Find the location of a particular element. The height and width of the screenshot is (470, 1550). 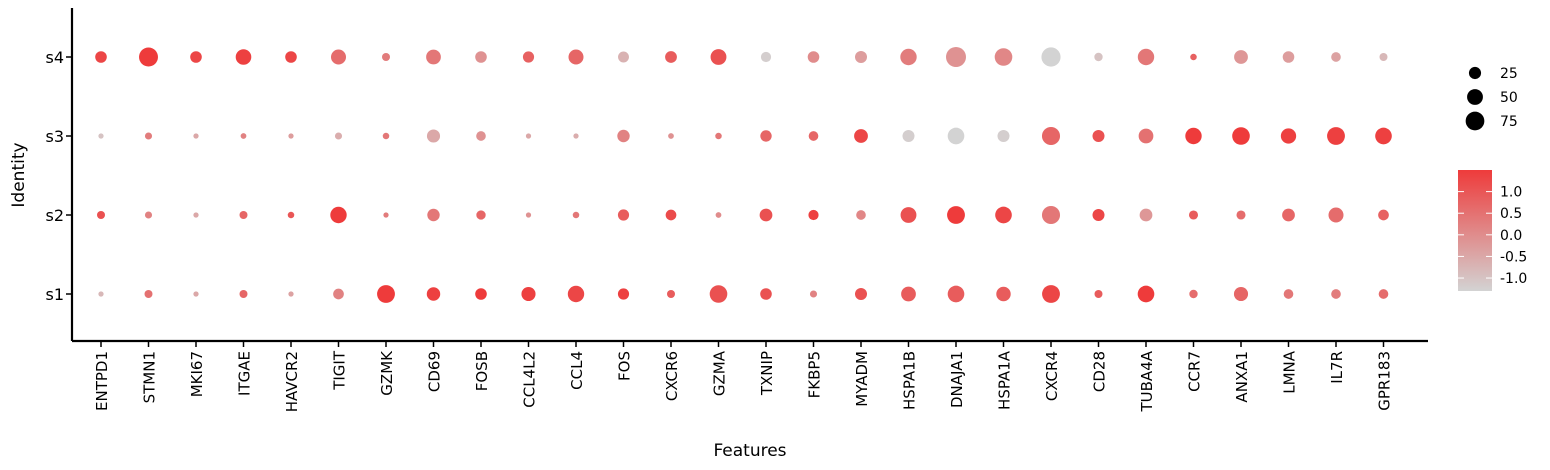

dot-s2-TIGIT is located at coordinates (338, 215).